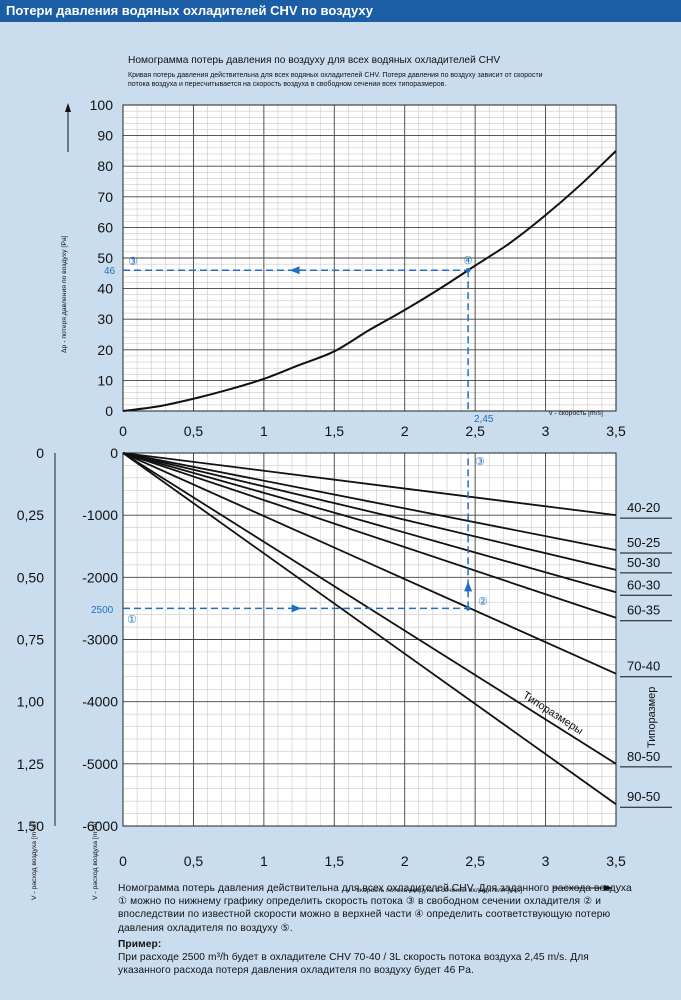 Image resolution: width=681 pixels, height=1000 pixels. I want to click on bottom-example-arrow-up, so click(468, 586).